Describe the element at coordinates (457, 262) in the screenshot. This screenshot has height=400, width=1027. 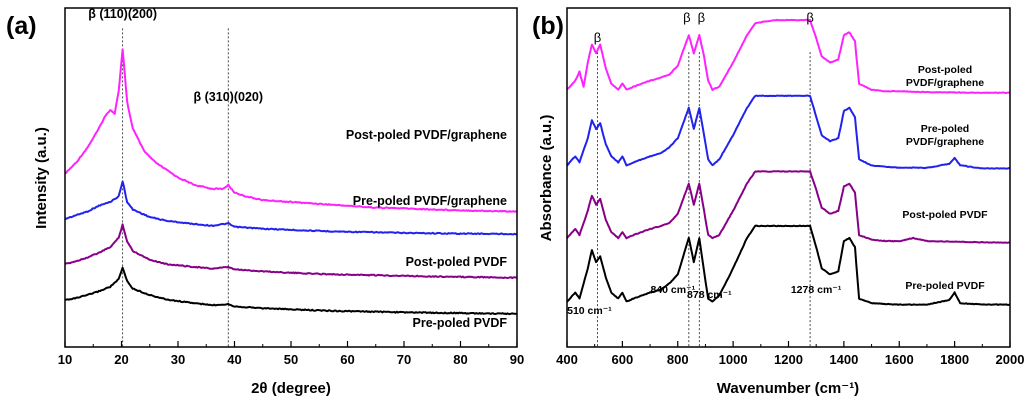
I see `panel-a-series-label-post-poled-pvdf: Post-poled PVDF` at that location.